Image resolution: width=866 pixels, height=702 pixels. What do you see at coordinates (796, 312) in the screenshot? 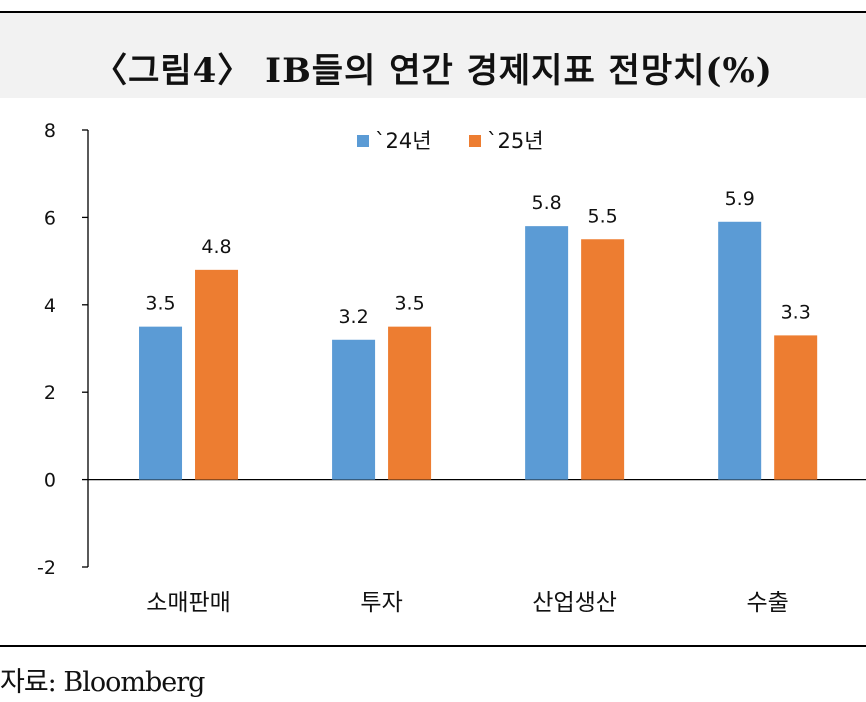
I see `data-label: 3.3` at bounding box center [796, 312].